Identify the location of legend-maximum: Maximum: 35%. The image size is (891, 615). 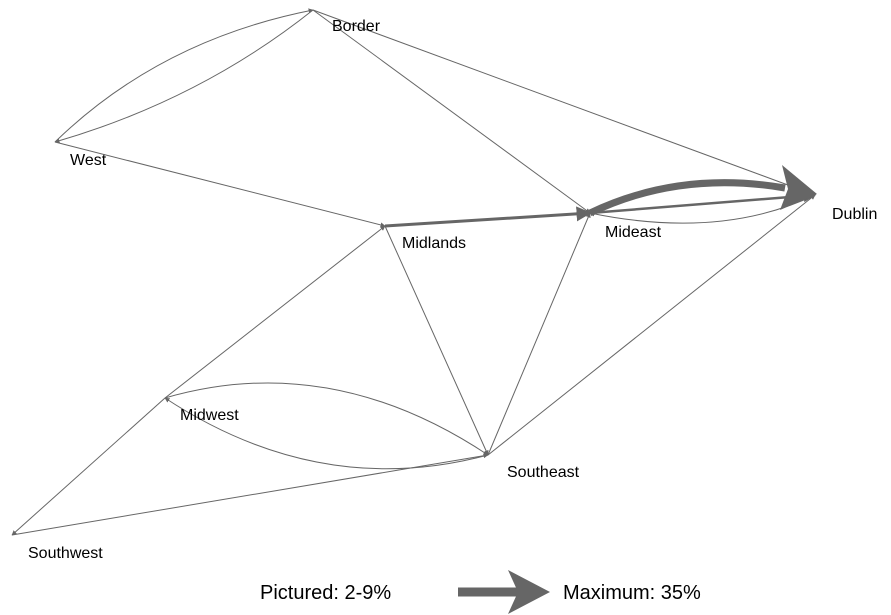
(632, 593).